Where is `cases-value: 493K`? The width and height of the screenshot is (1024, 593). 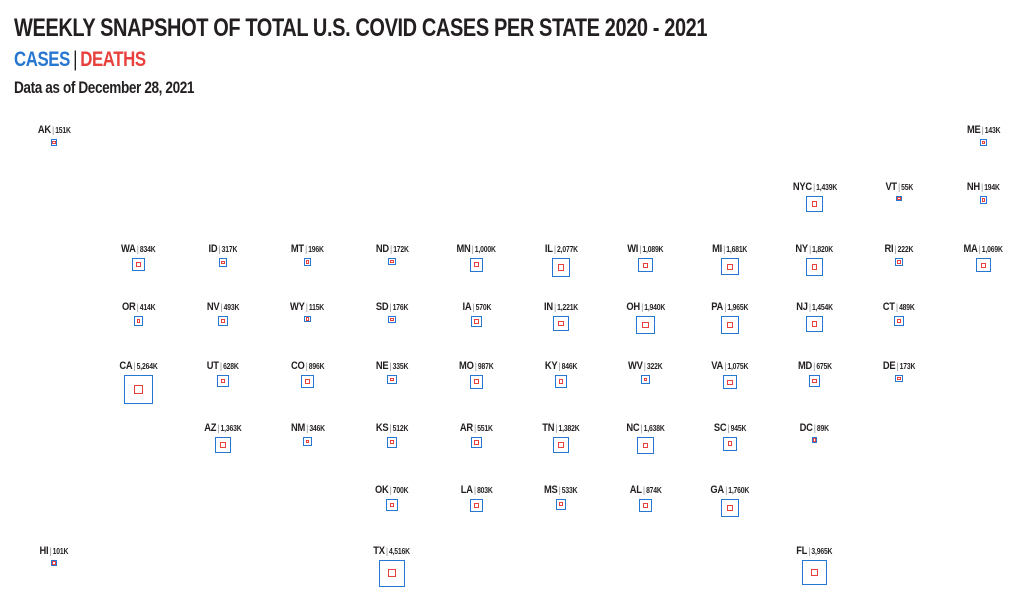 cases-value: 493K is located at coordinates (231, 307).